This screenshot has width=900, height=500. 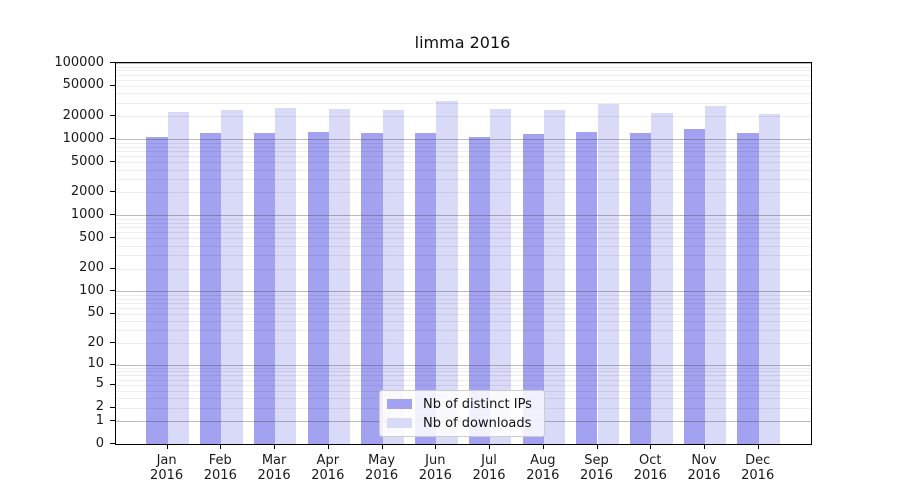 I want to click on x-tick-label-dec: Dec 2016, so click(x=758, y=468).